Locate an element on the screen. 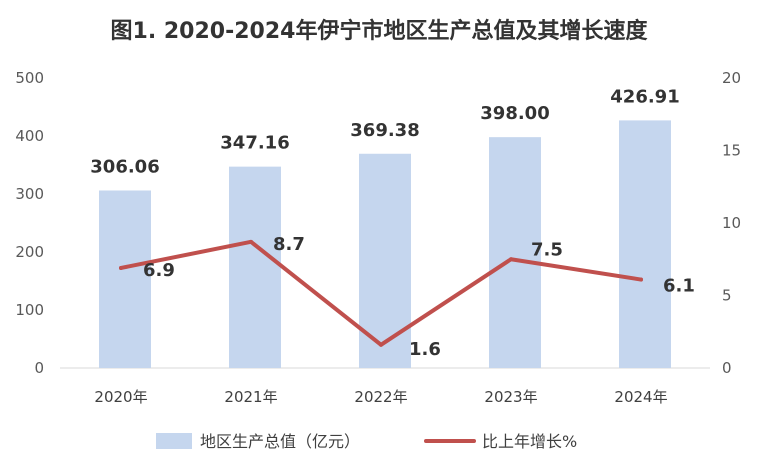 The image size is (758, 470). bar-value-label: 426.91 is located at coordinates (644, 96).